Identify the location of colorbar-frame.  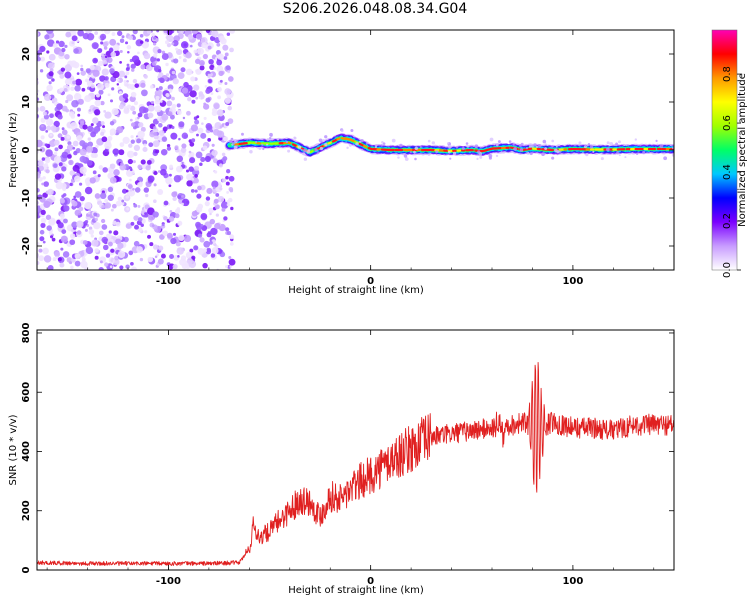
(724, 150).